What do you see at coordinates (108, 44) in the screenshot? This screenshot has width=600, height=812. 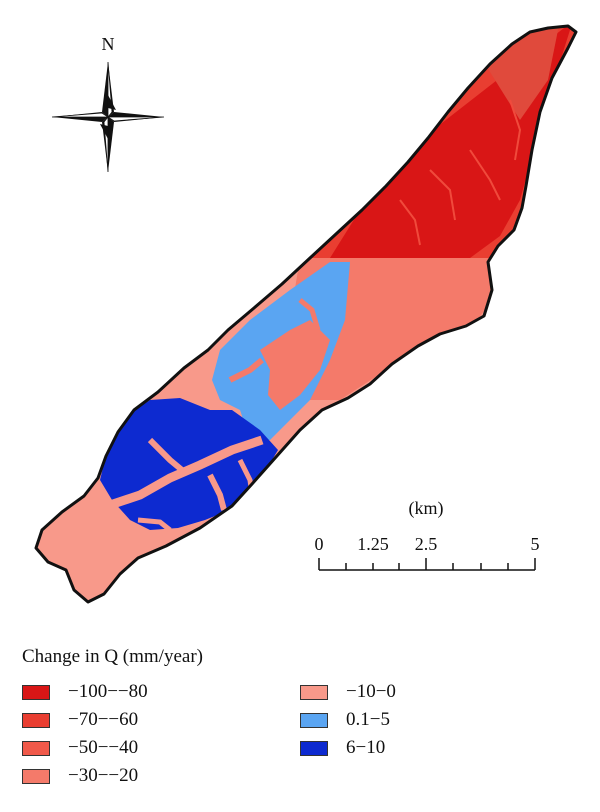 I see `north-label: N` at bounding box center [108, 44].